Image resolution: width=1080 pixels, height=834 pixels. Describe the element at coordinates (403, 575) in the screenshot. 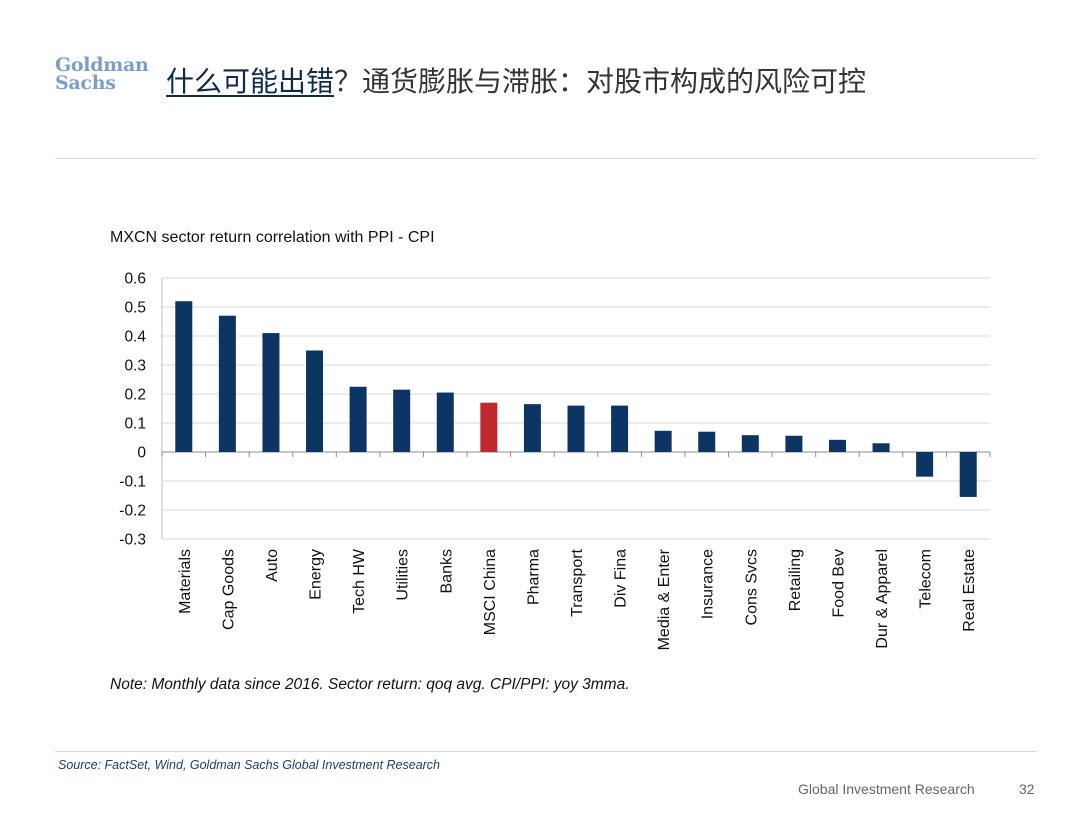

I see `x-category-label: Utilities` at that location.